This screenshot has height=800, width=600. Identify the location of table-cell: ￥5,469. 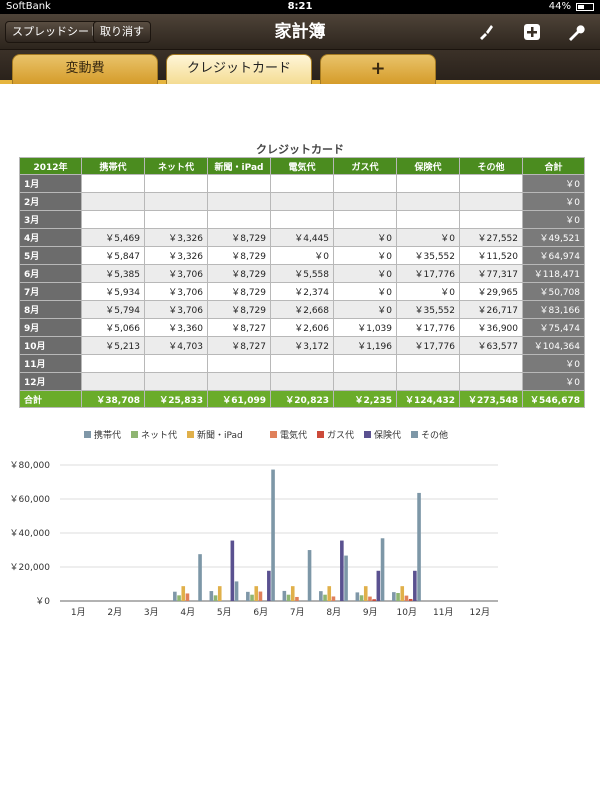
(113, 237).